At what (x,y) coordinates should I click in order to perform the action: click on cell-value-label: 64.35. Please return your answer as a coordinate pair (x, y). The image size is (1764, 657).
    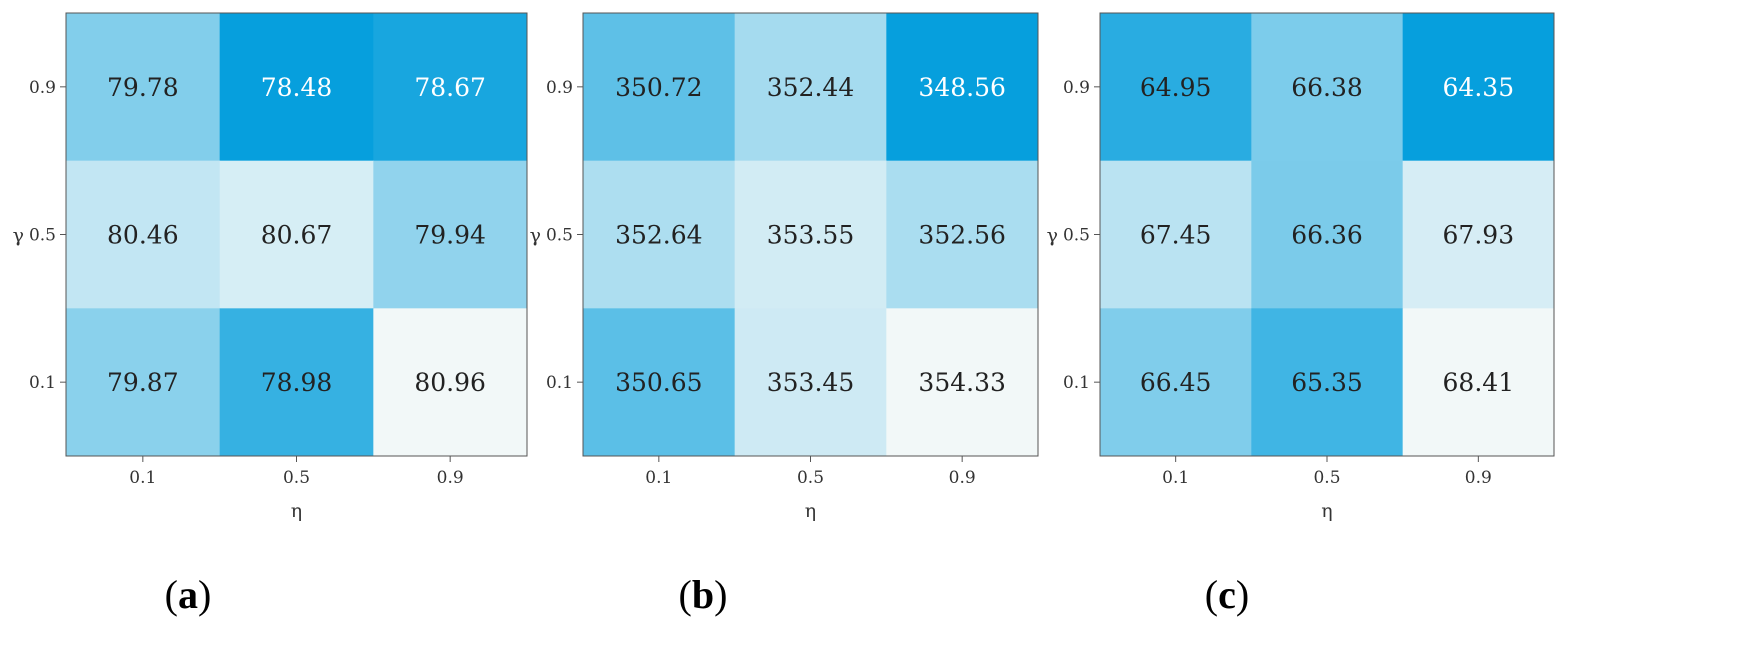
    Looking at the image, I should click on (1479, 87).